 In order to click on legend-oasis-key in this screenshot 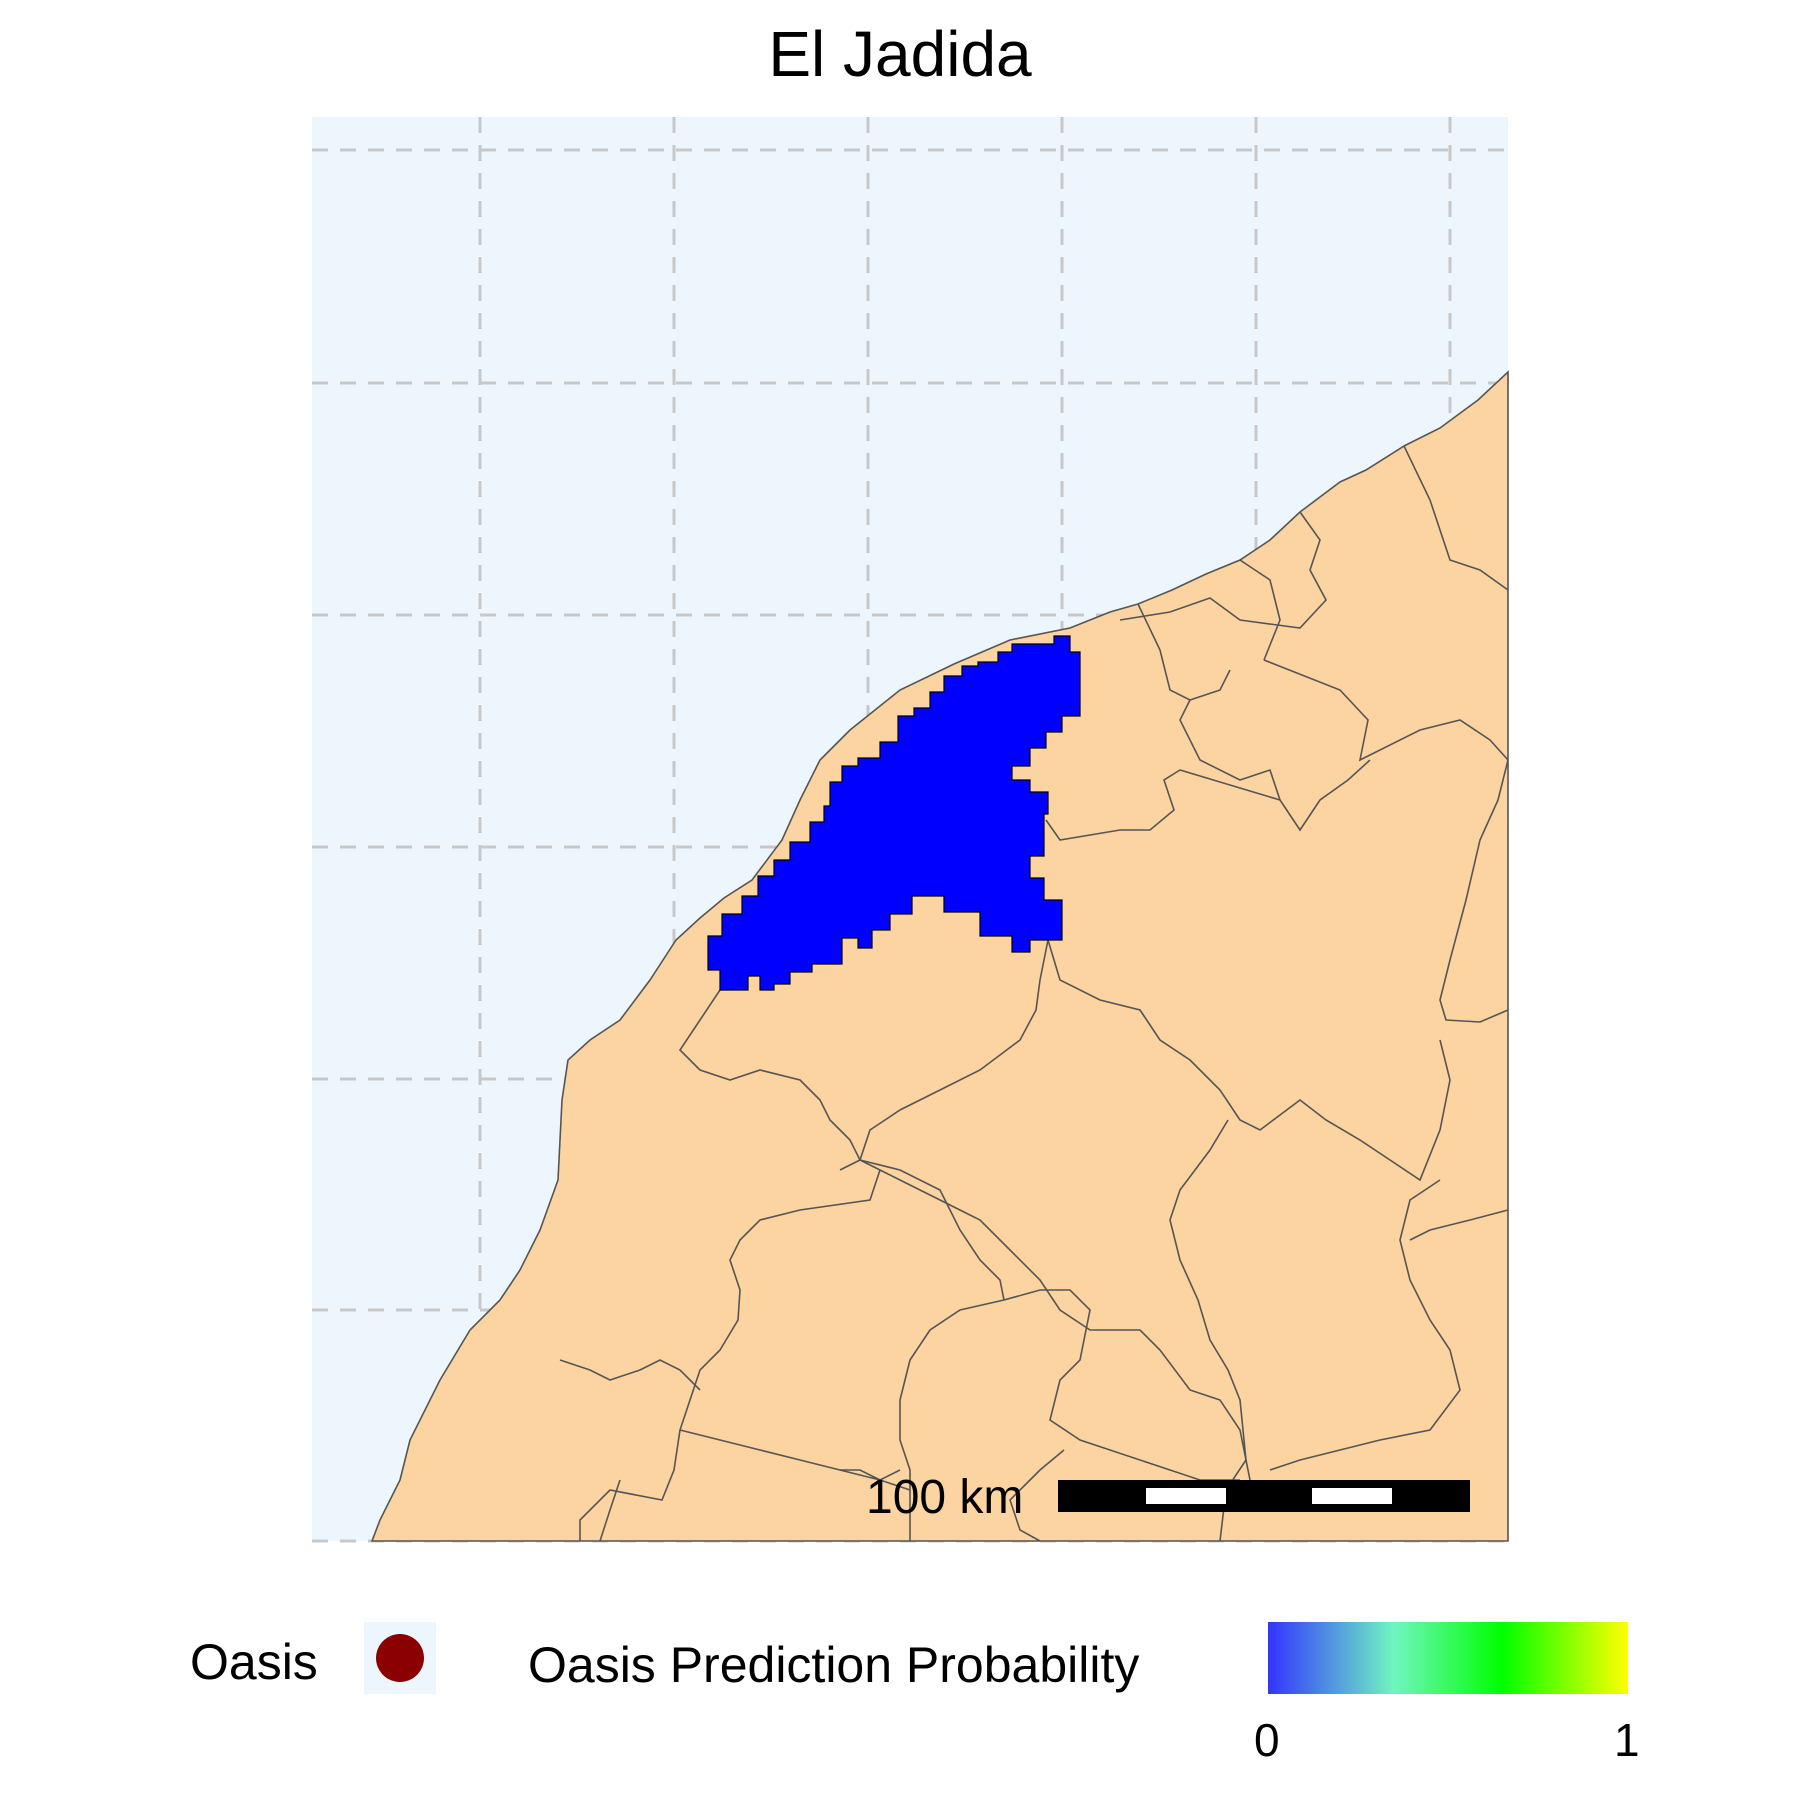, I will do `click(400, 1658)`.